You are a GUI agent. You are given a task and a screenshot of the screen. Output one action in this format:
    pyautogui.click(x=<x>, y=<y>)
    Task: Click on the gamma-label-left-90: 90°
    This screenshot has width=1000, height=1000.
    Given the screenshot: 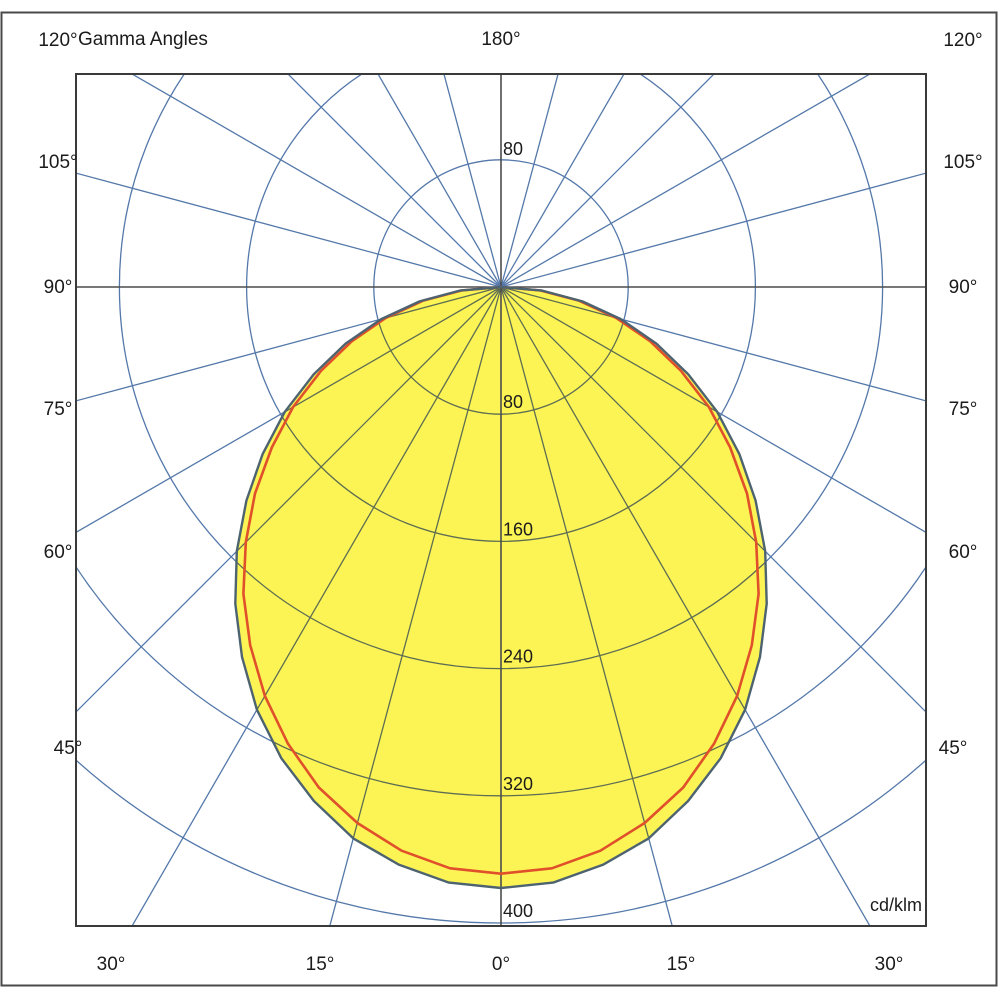 What is the action you would take?
    pyautogui.click(x=58, y=287)
    